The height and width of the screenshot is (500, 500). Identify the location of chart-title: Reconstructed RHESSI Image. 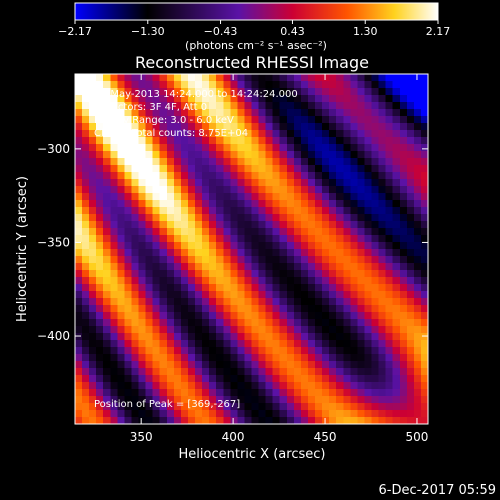
(252, 62).